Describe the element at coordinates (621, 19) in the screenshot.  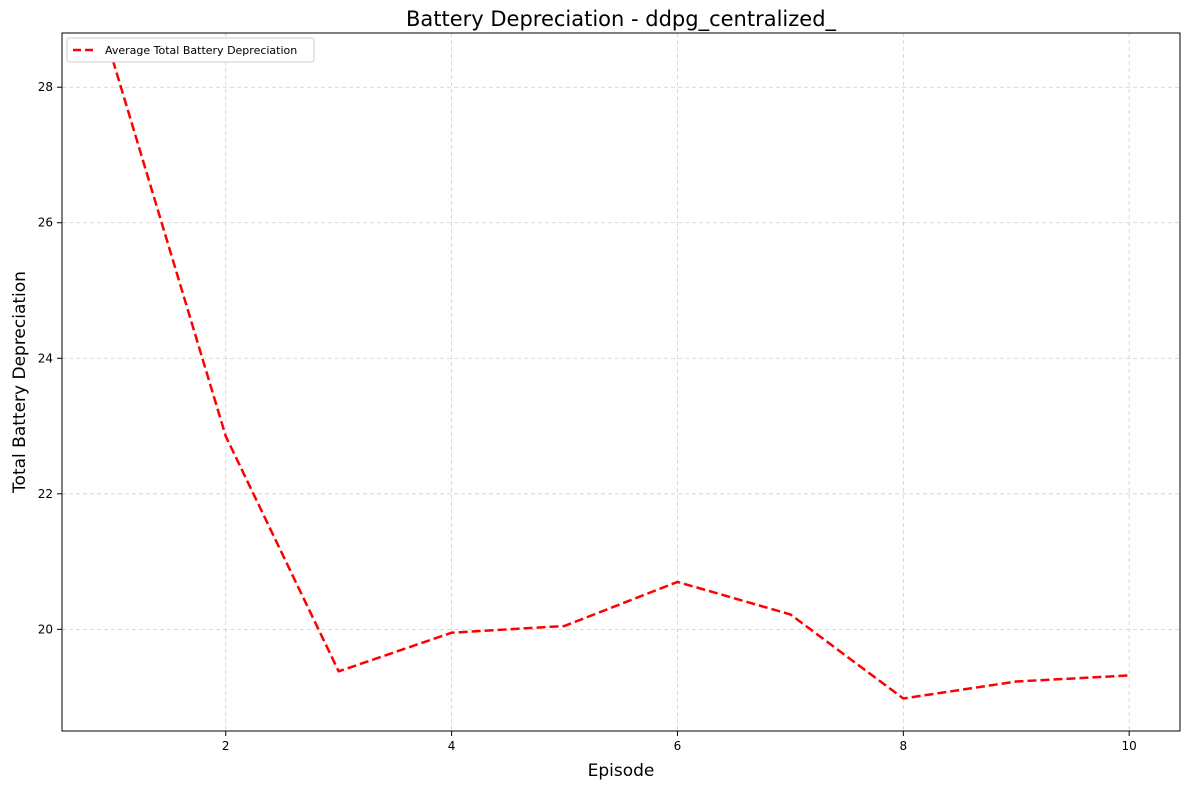
I see `chart-title: Battery Depreciation - ddpg_centralized_` at that location.